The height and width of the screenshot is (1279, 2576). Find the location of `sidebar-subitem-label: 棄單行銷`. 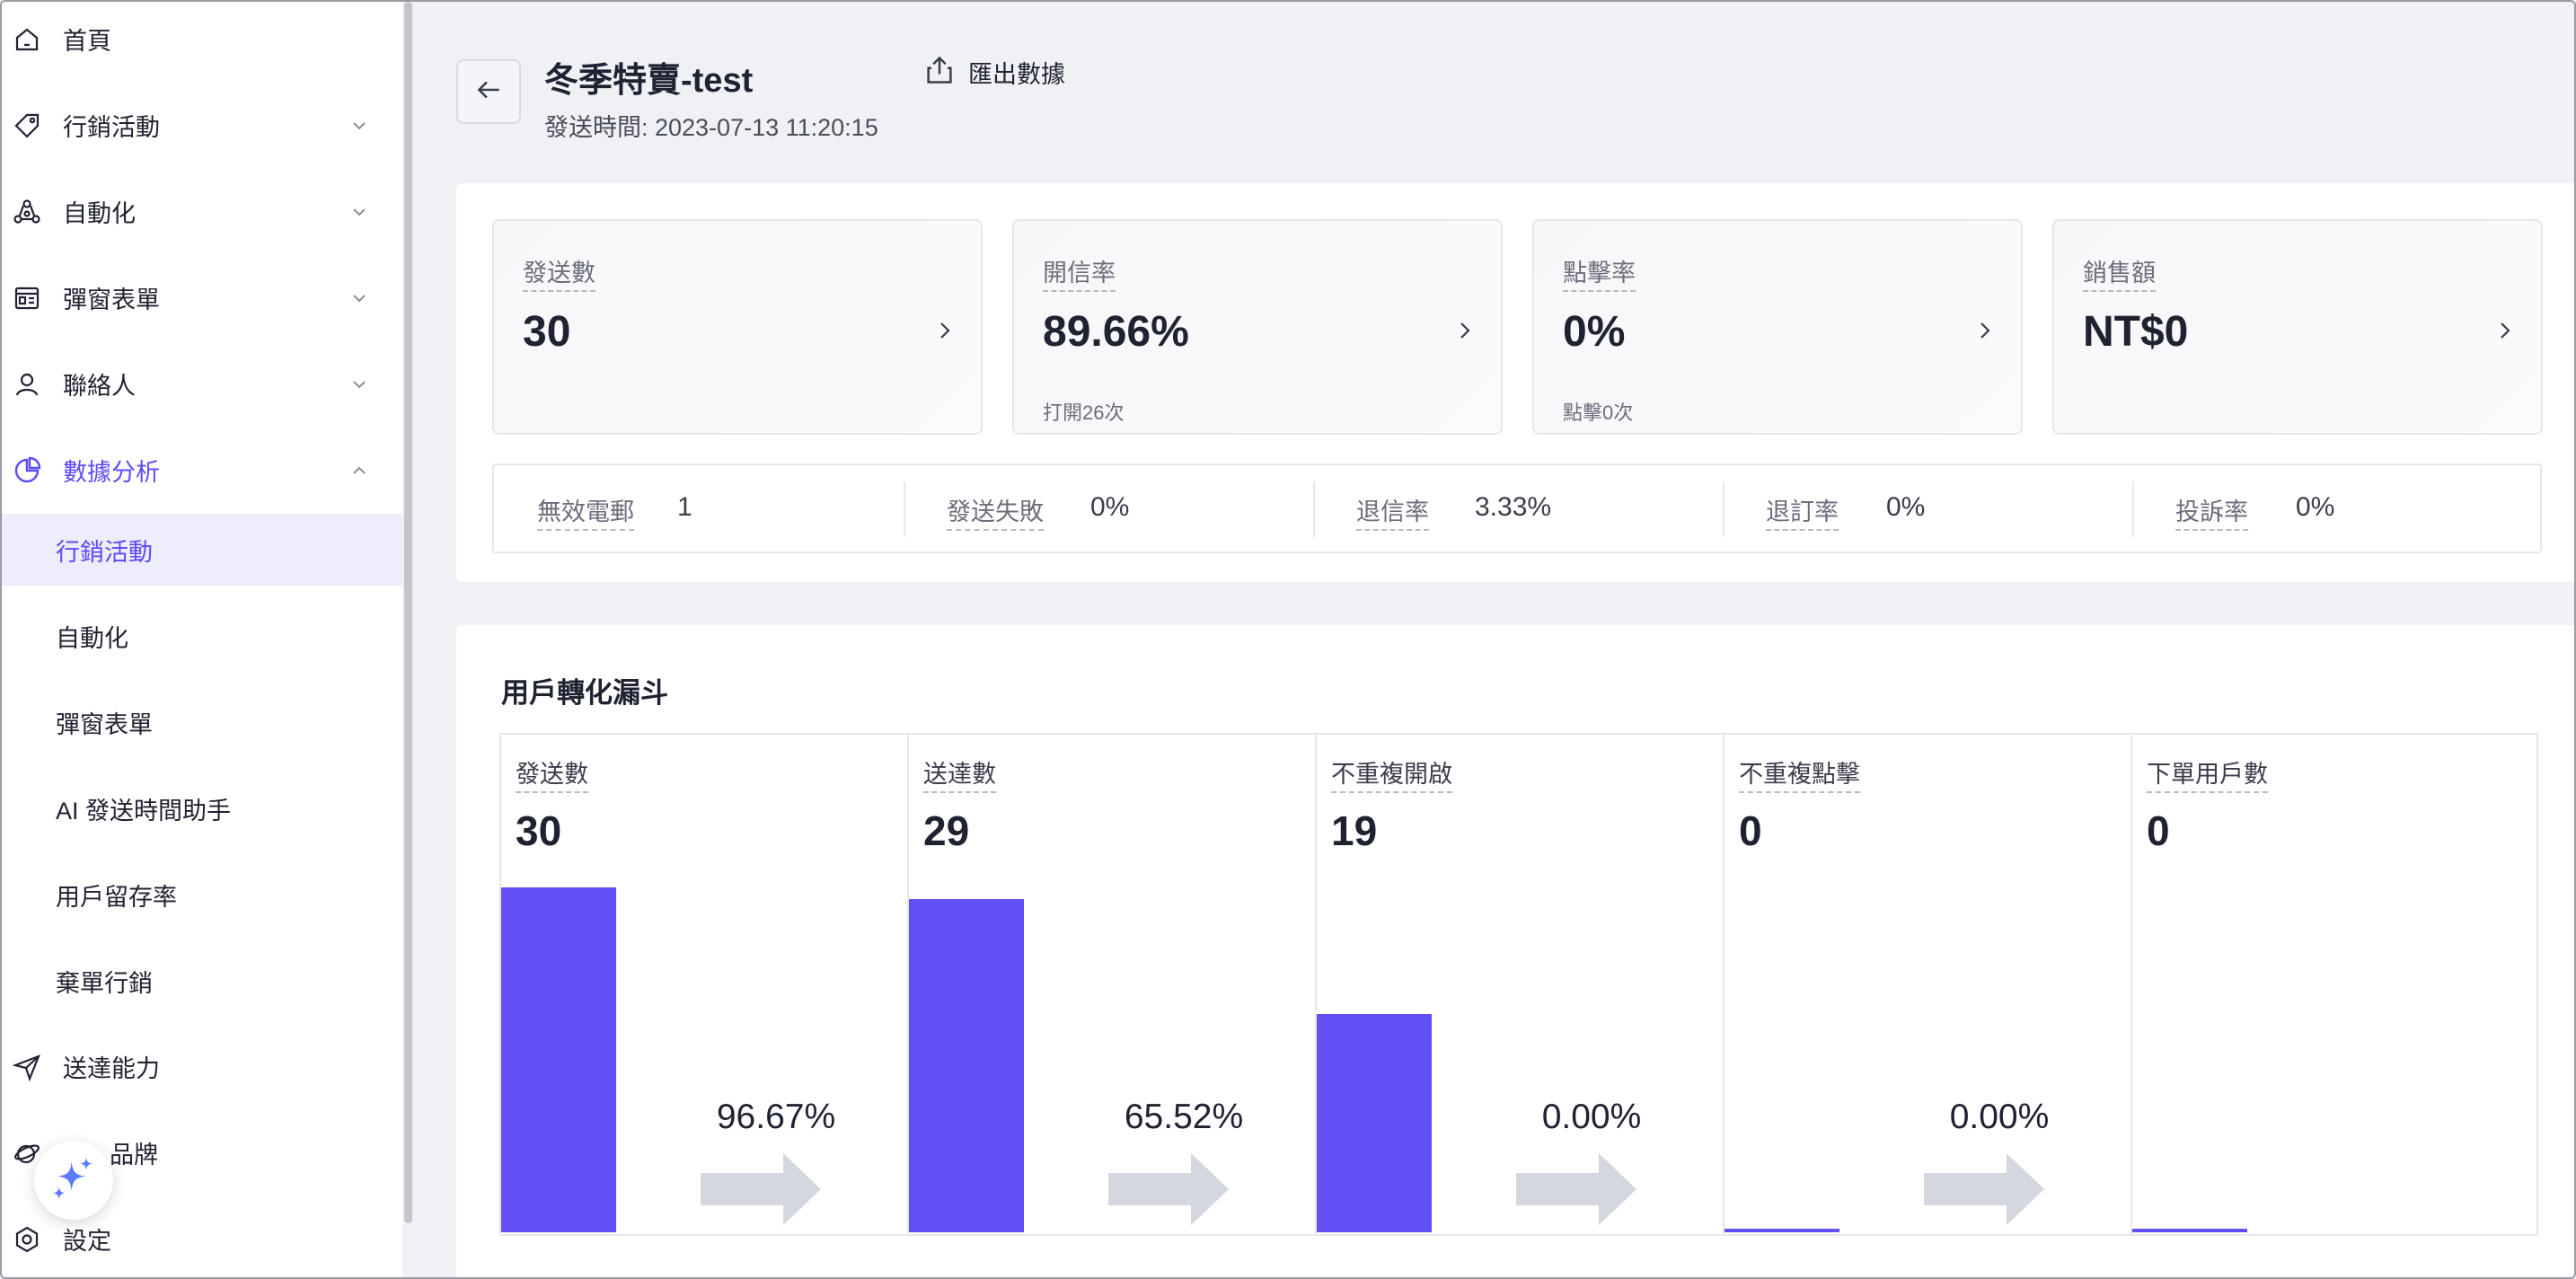

sidebar-subitem-label: 棄單行銷 is located at coordinates (104, 983).